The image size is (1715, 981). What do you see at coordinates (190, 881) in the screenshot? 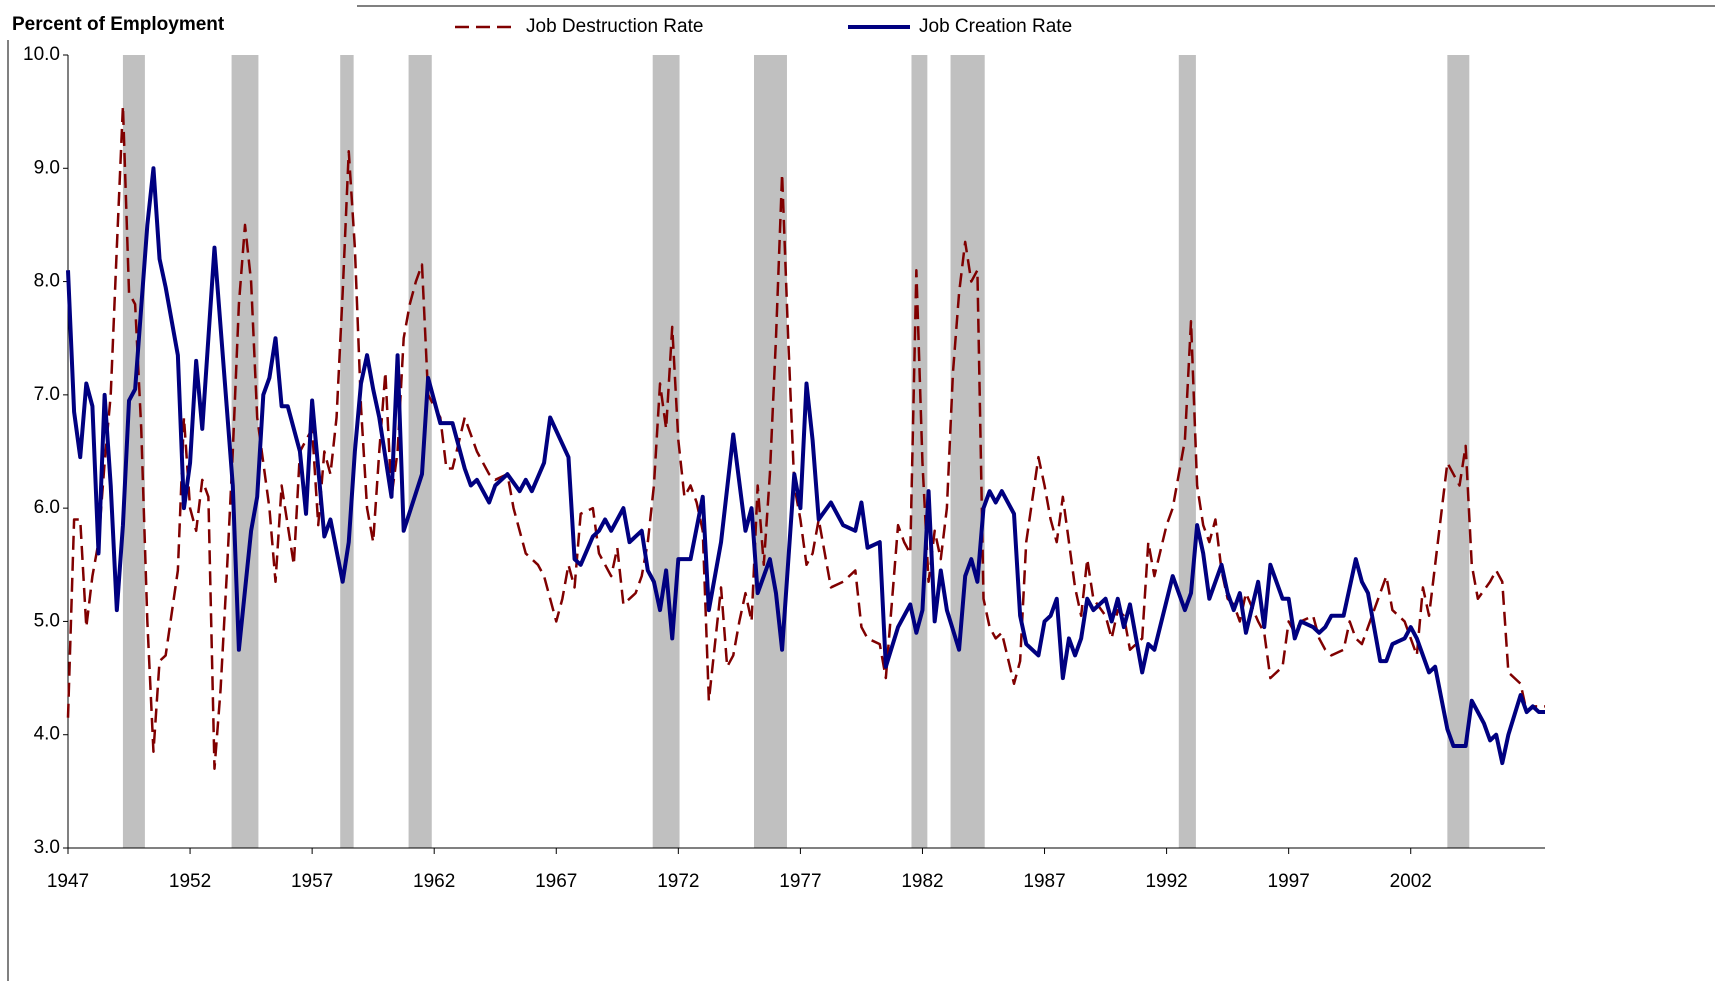
I see `x-tick-label: 1952` at bounding box center [190, 881].